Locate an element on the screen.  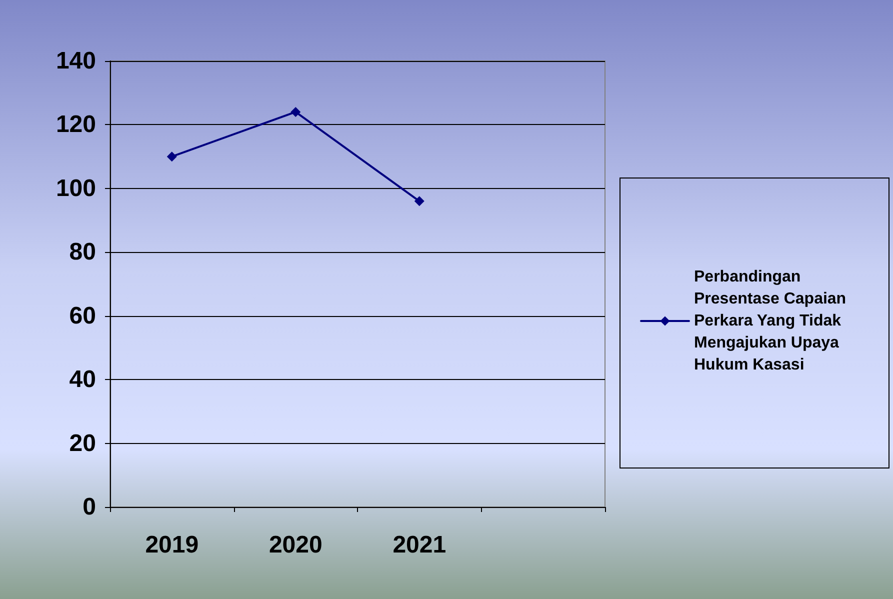
x-tick-label: 2021 is located at coordinates (419, 545).